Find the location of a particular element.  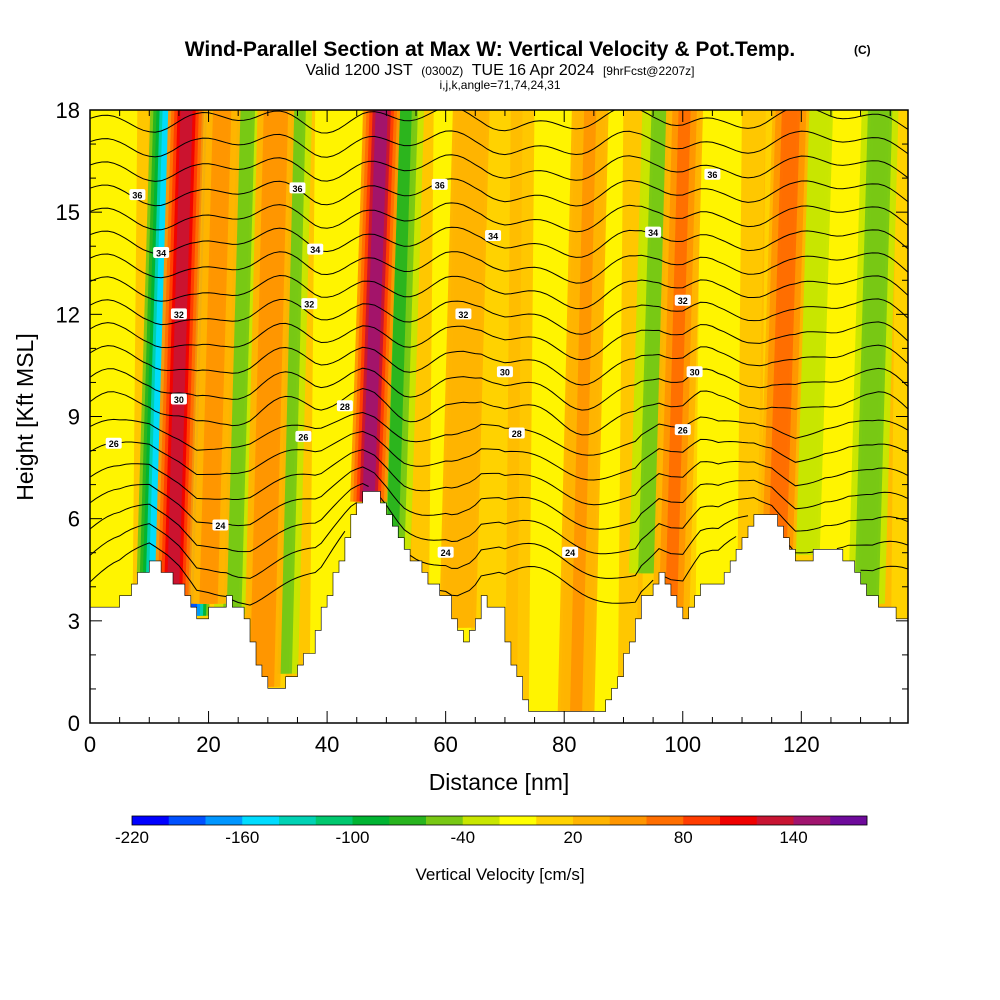

contour-label-18: 34 is located at coordinates (653, 232).